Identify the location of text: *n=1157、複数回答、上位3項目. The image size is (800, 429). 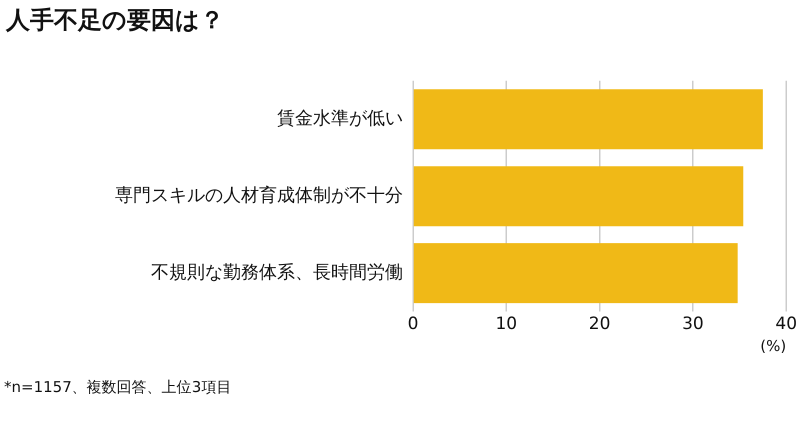
(118, 387).